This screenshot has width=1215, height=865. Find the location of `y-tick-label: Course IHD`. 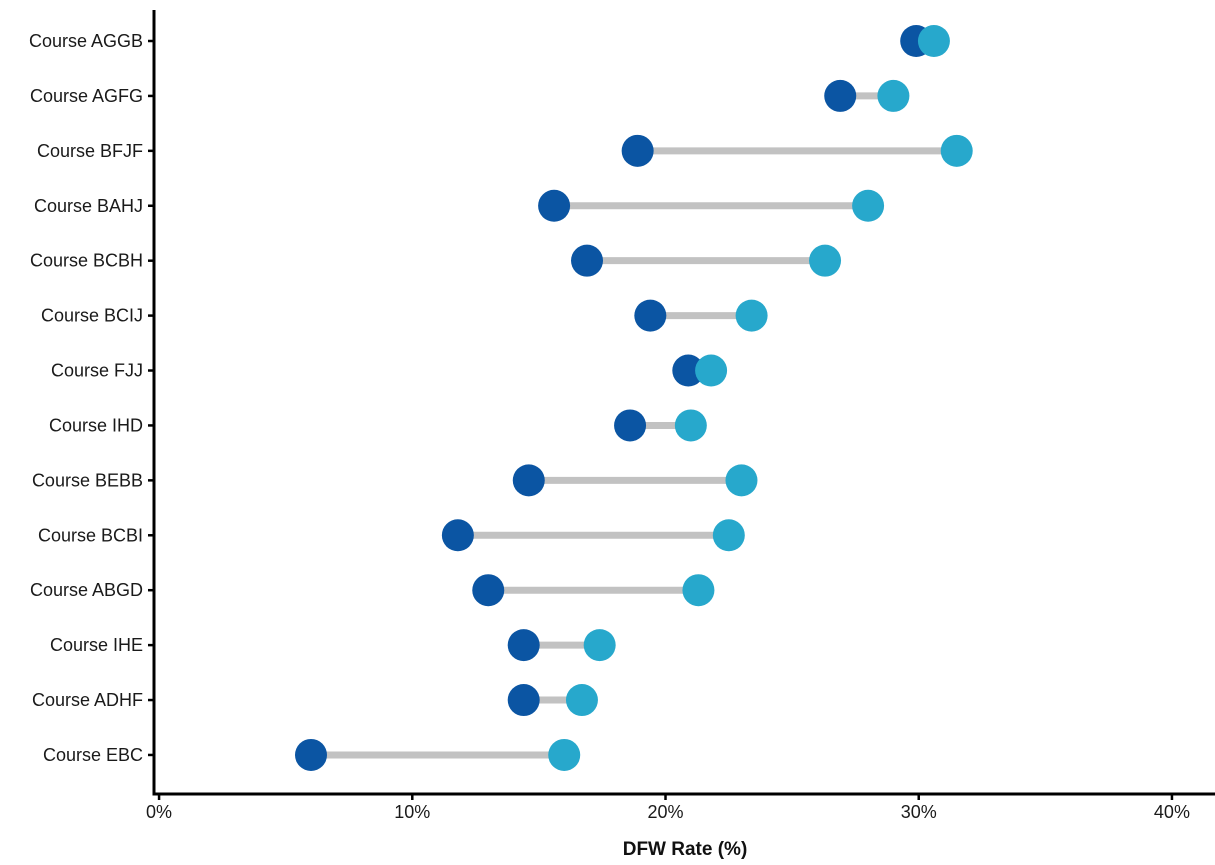

y-tick-label: Course IHD is located at coordinates (96, 425).